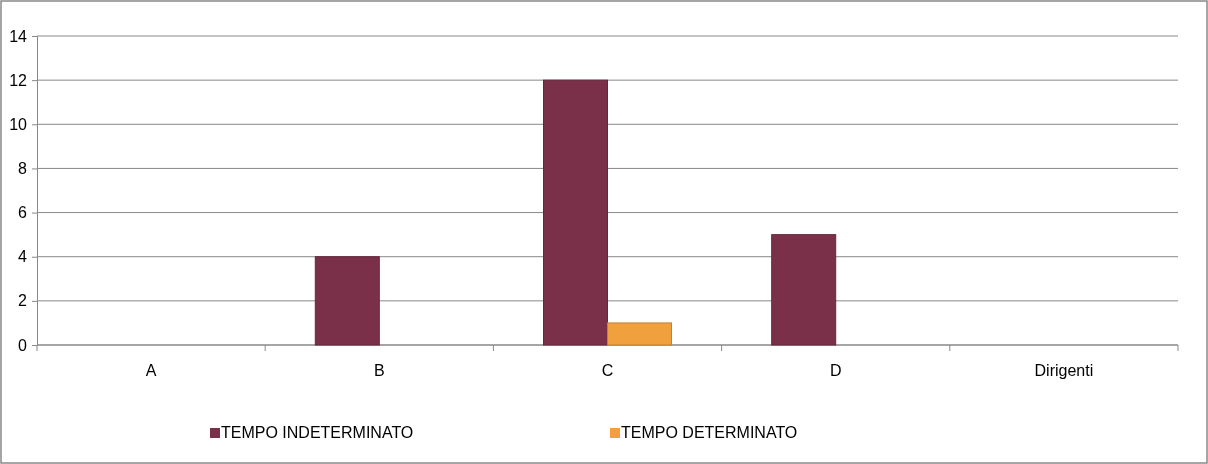 The height and width of the screenshot is (464, 1208). Describe the element at coordinates (23, 345) in the screenshot. I see `y-tick-label: 0` at that location.